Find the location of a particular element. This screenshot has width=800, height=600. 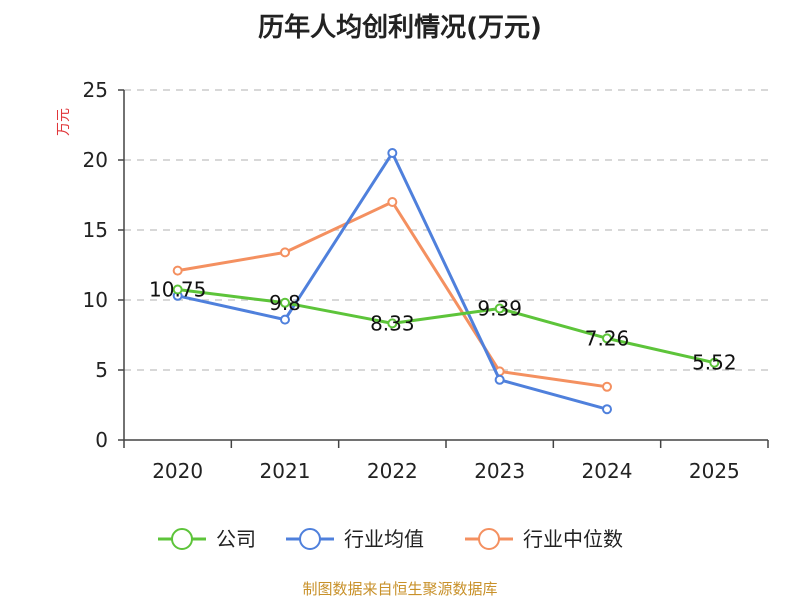

legend-label: 行业中位数 is located at coordinates (573, 539).